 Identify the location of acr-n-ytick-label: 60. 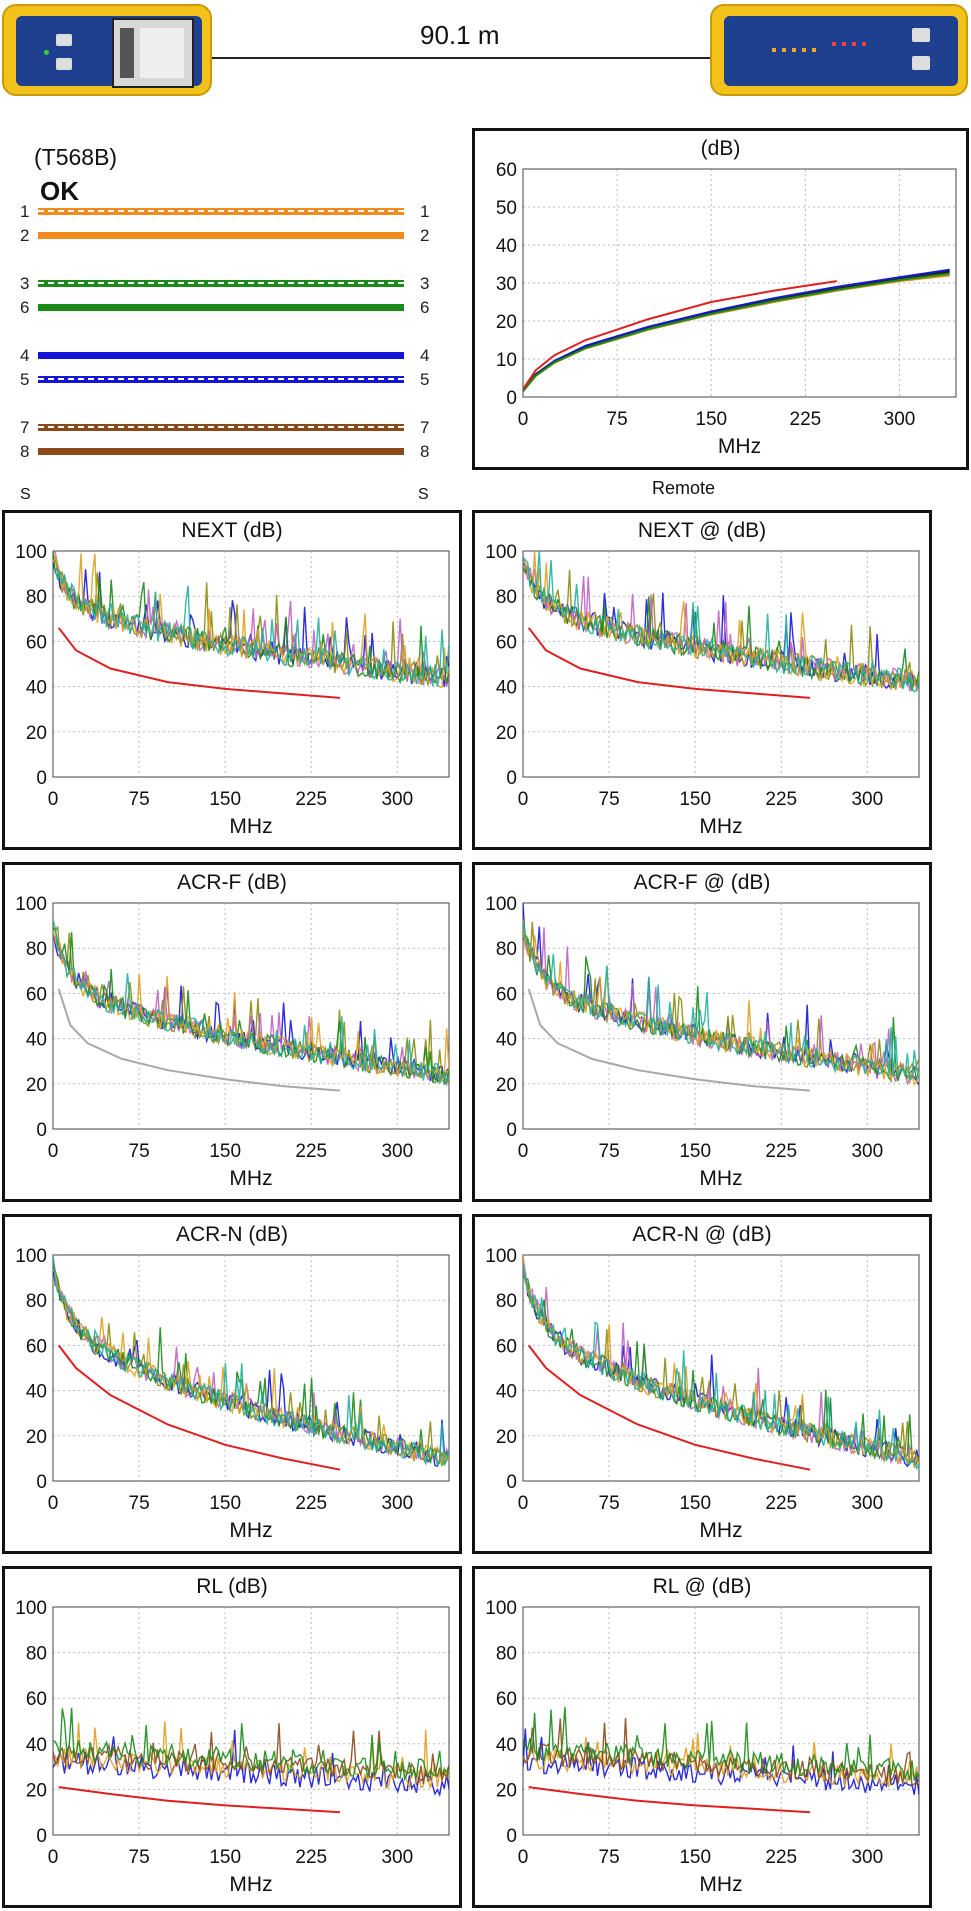
(36, 1346).